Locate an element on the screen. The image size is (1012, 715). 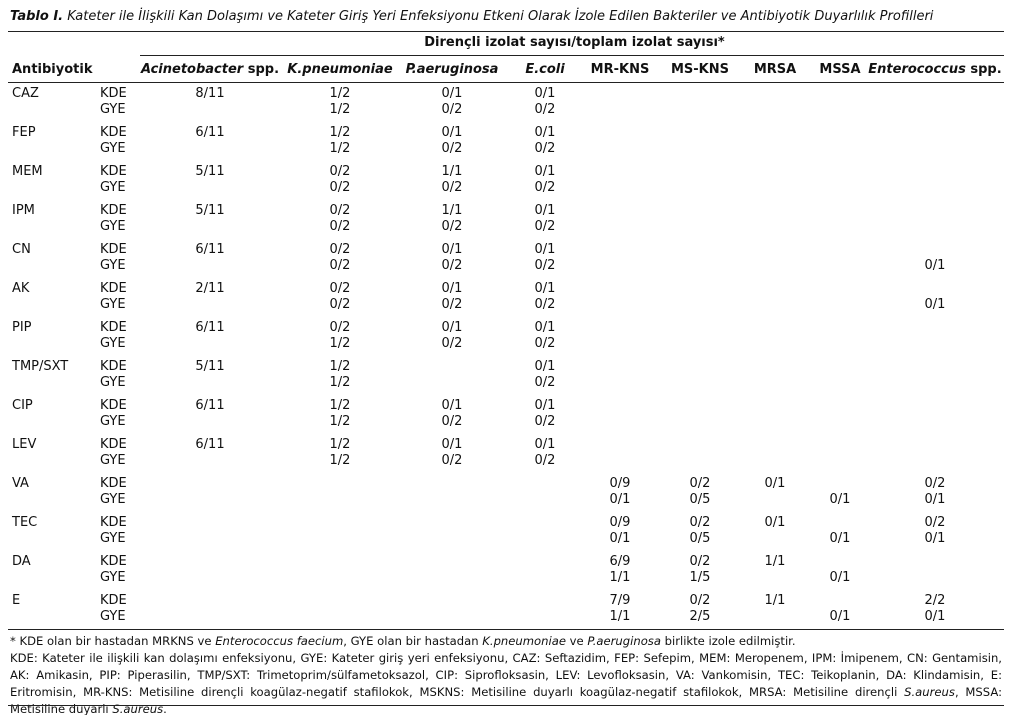
antibiotic: VA is located at coordinates (20, 483).